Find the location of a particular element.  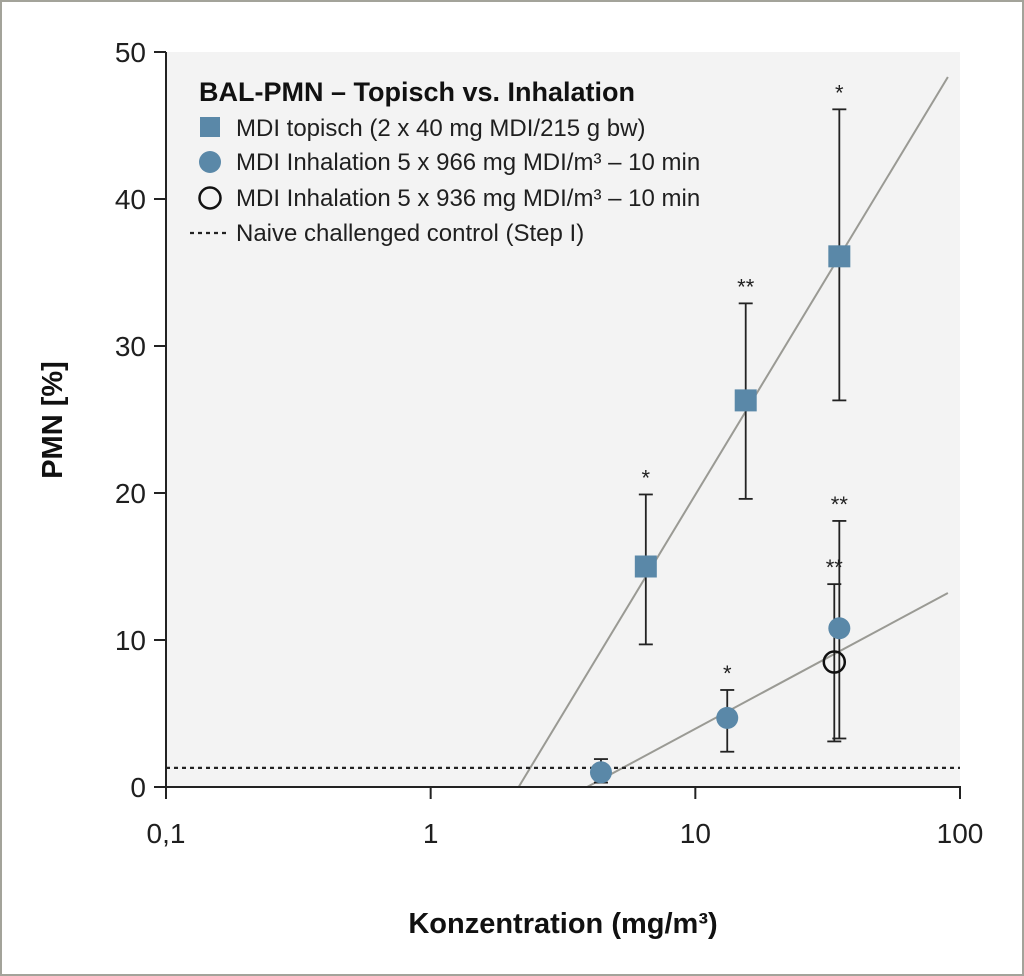

x-tick-label: 0,1 is located at coordinates (166, 833).